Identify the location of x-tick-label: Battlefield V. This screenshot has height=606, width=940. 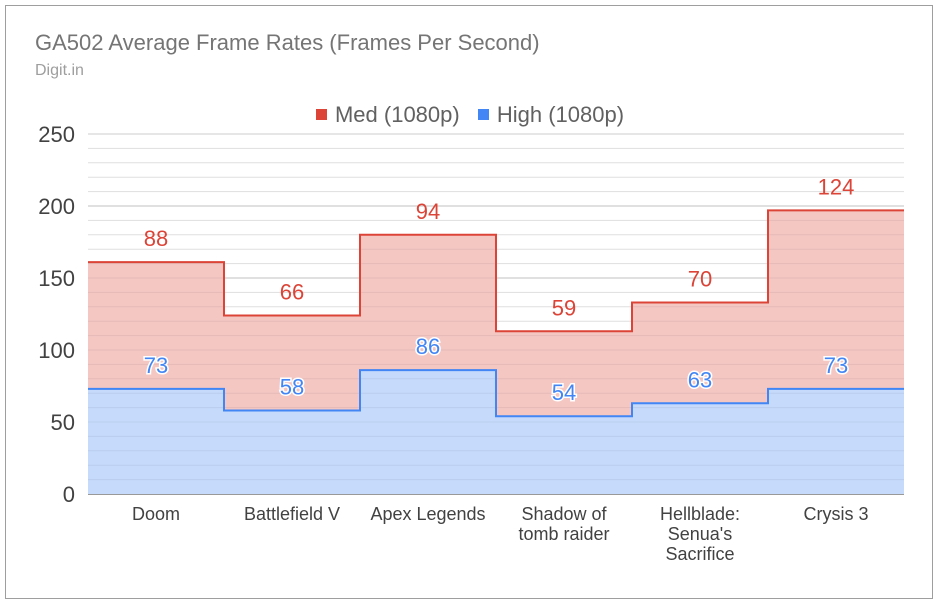
(292, 514).